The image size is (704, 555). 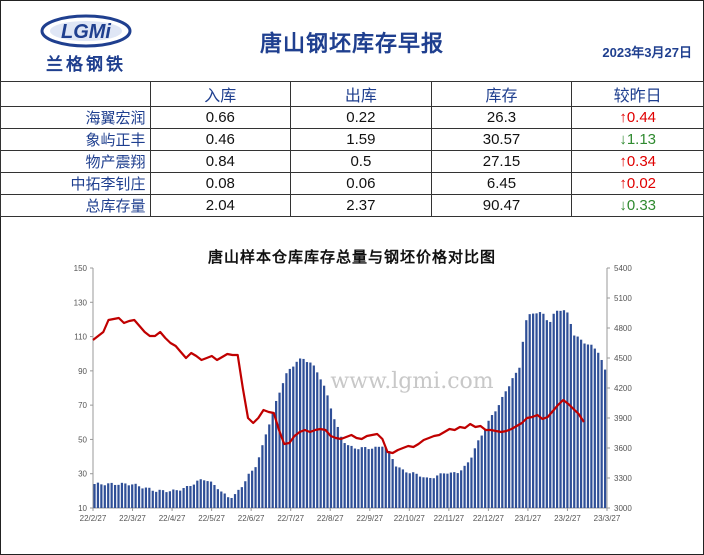 What do you see at coordinates (637, 183) in the screenshot?
I see `change-value: ↑0.02` at bounding box center [637, 183].